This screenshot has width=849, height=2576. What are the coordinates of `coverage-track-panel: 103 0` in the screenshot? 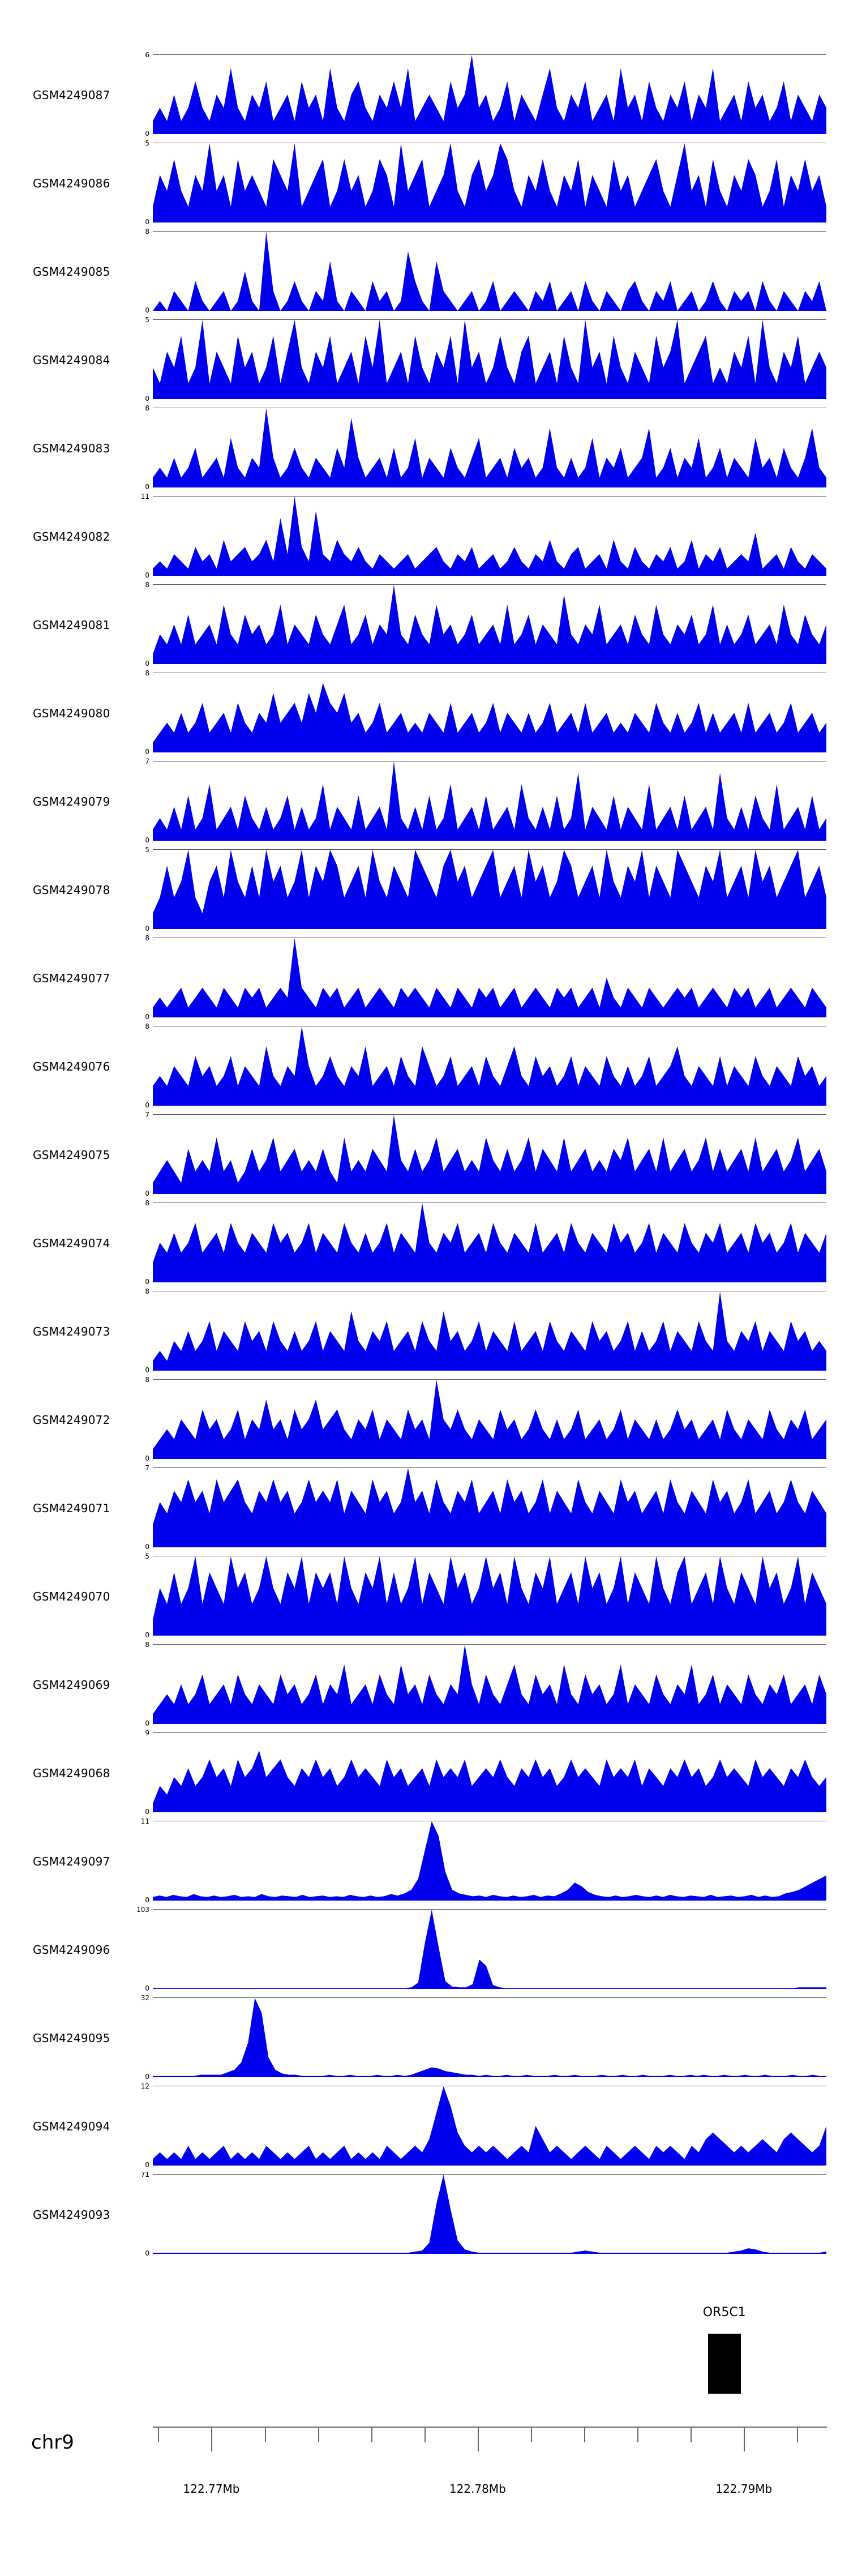 It's located at (481, 1949).